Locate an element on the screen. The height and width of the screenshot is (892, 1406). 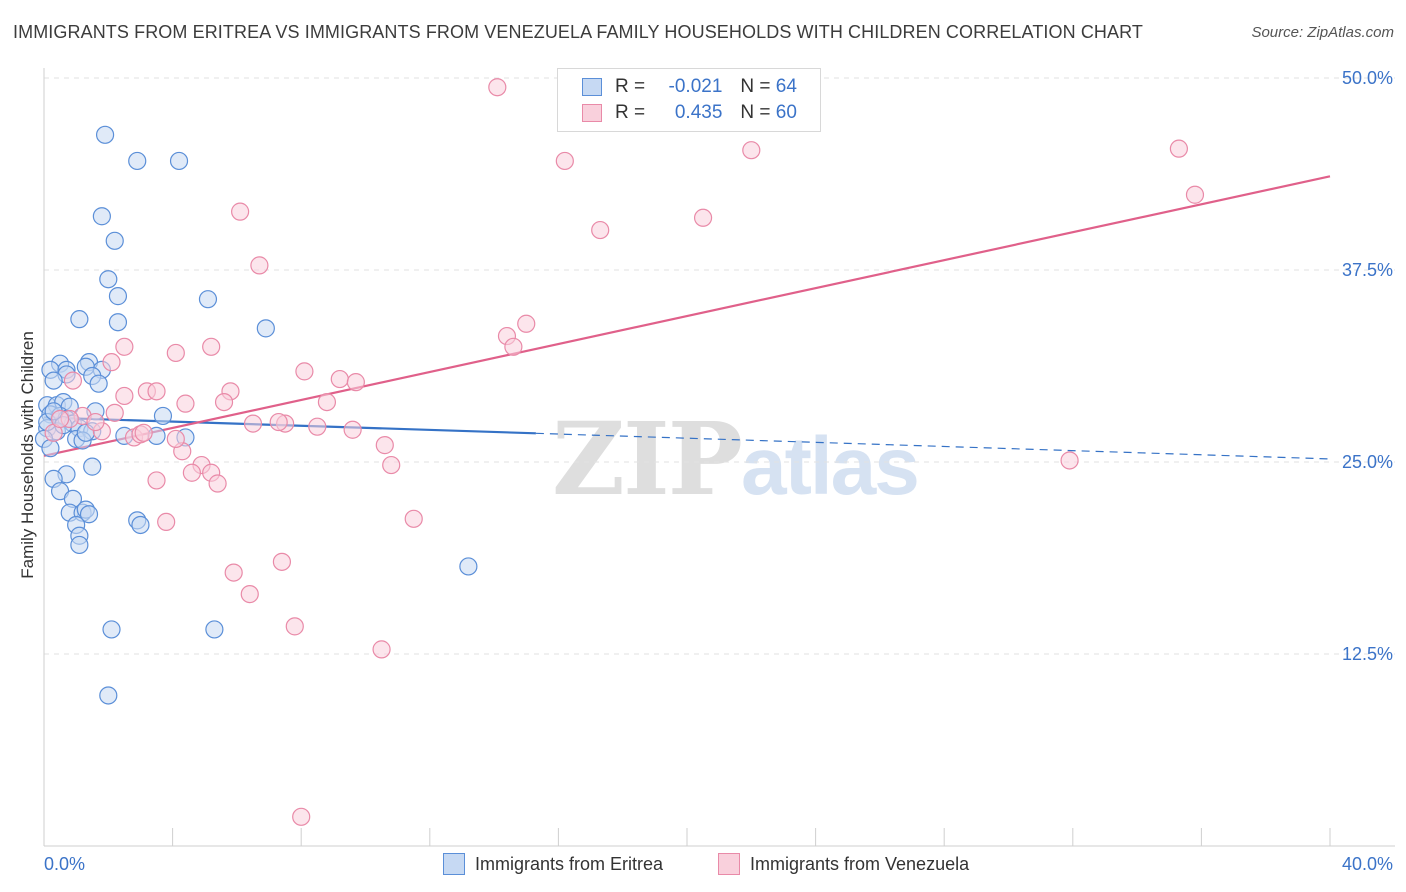
watermark: ZIPatlas is located at coordinates (736, 459).